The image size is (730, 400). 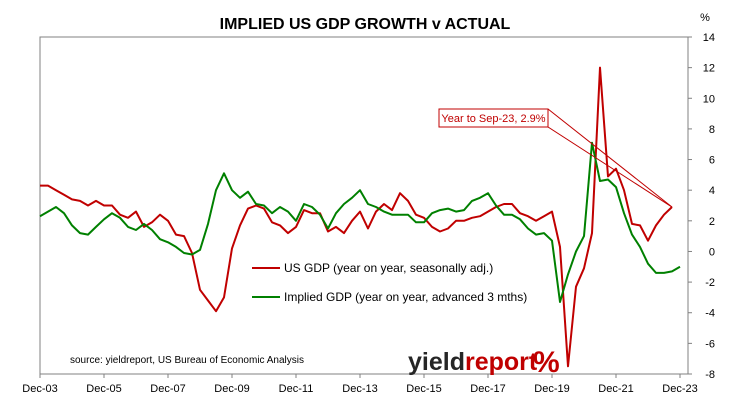 What do you see at coordinates (231, 389) in the screenshot?
I see `x-tick-label: Dec-09` at bounding box center [231, 389].